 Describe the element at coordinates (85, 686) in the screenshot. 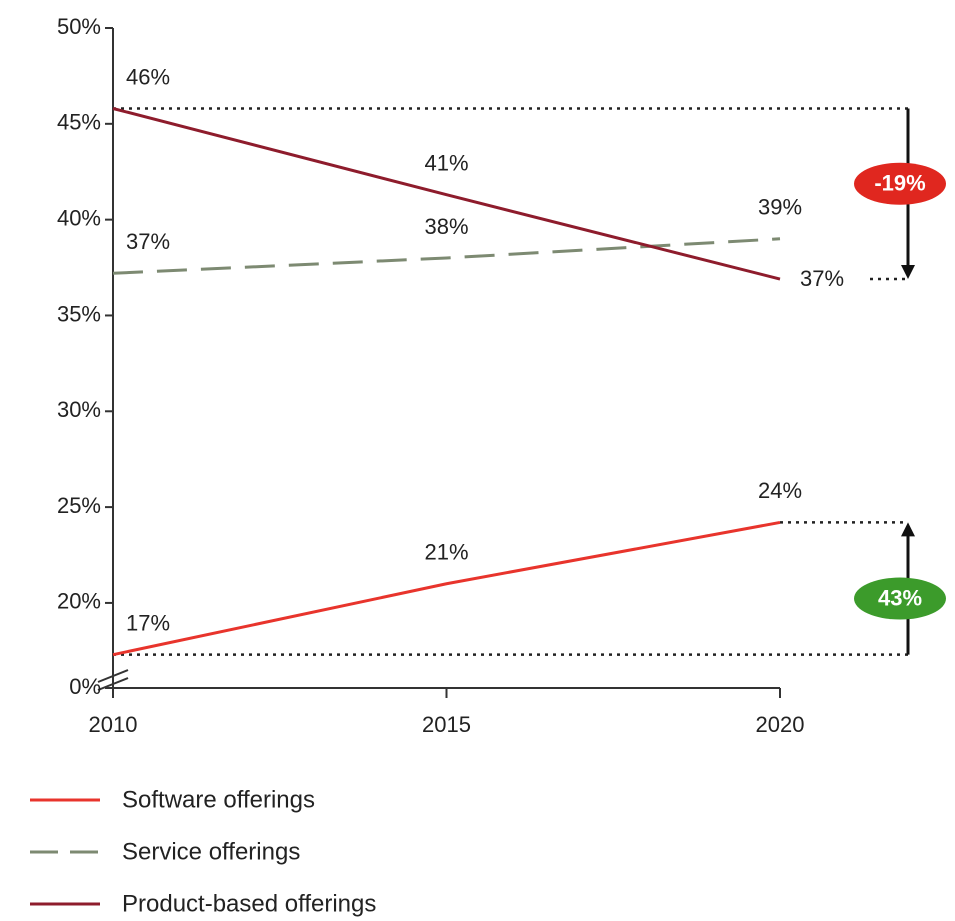

I see `y-tick-label: 0%` at that location.